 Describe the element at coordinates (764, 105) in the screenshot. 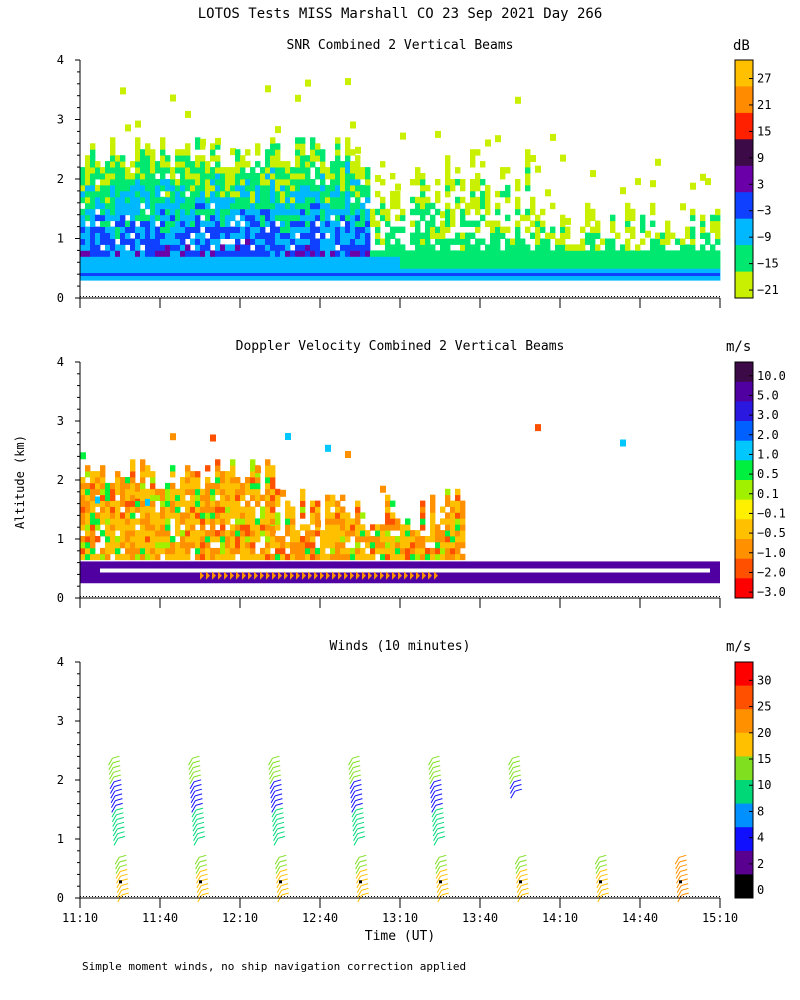

I see `colorbar-tick-label: 21` at that location.